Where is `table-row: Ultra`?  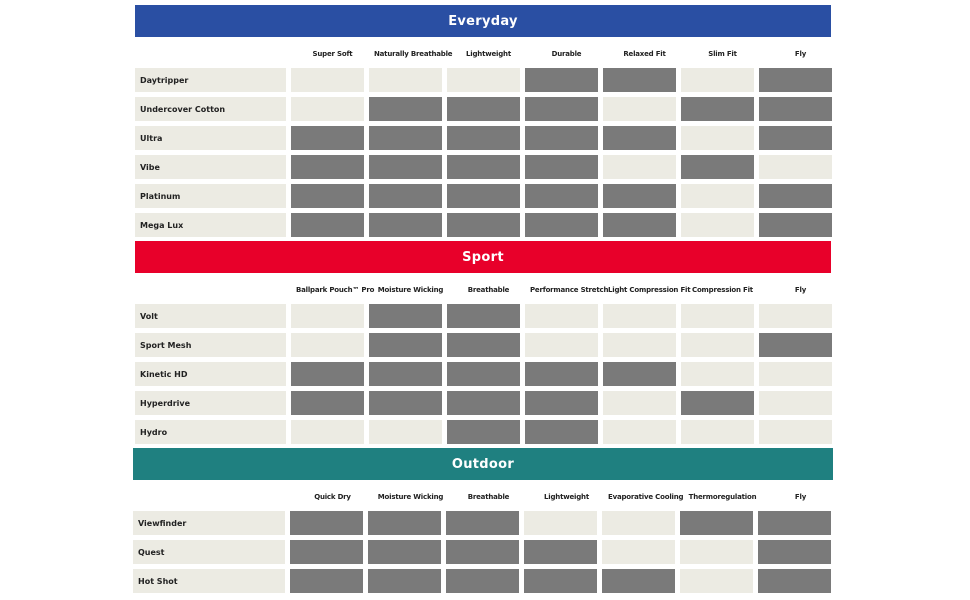 table-row: Ultra is located at coordinates (486, 138).